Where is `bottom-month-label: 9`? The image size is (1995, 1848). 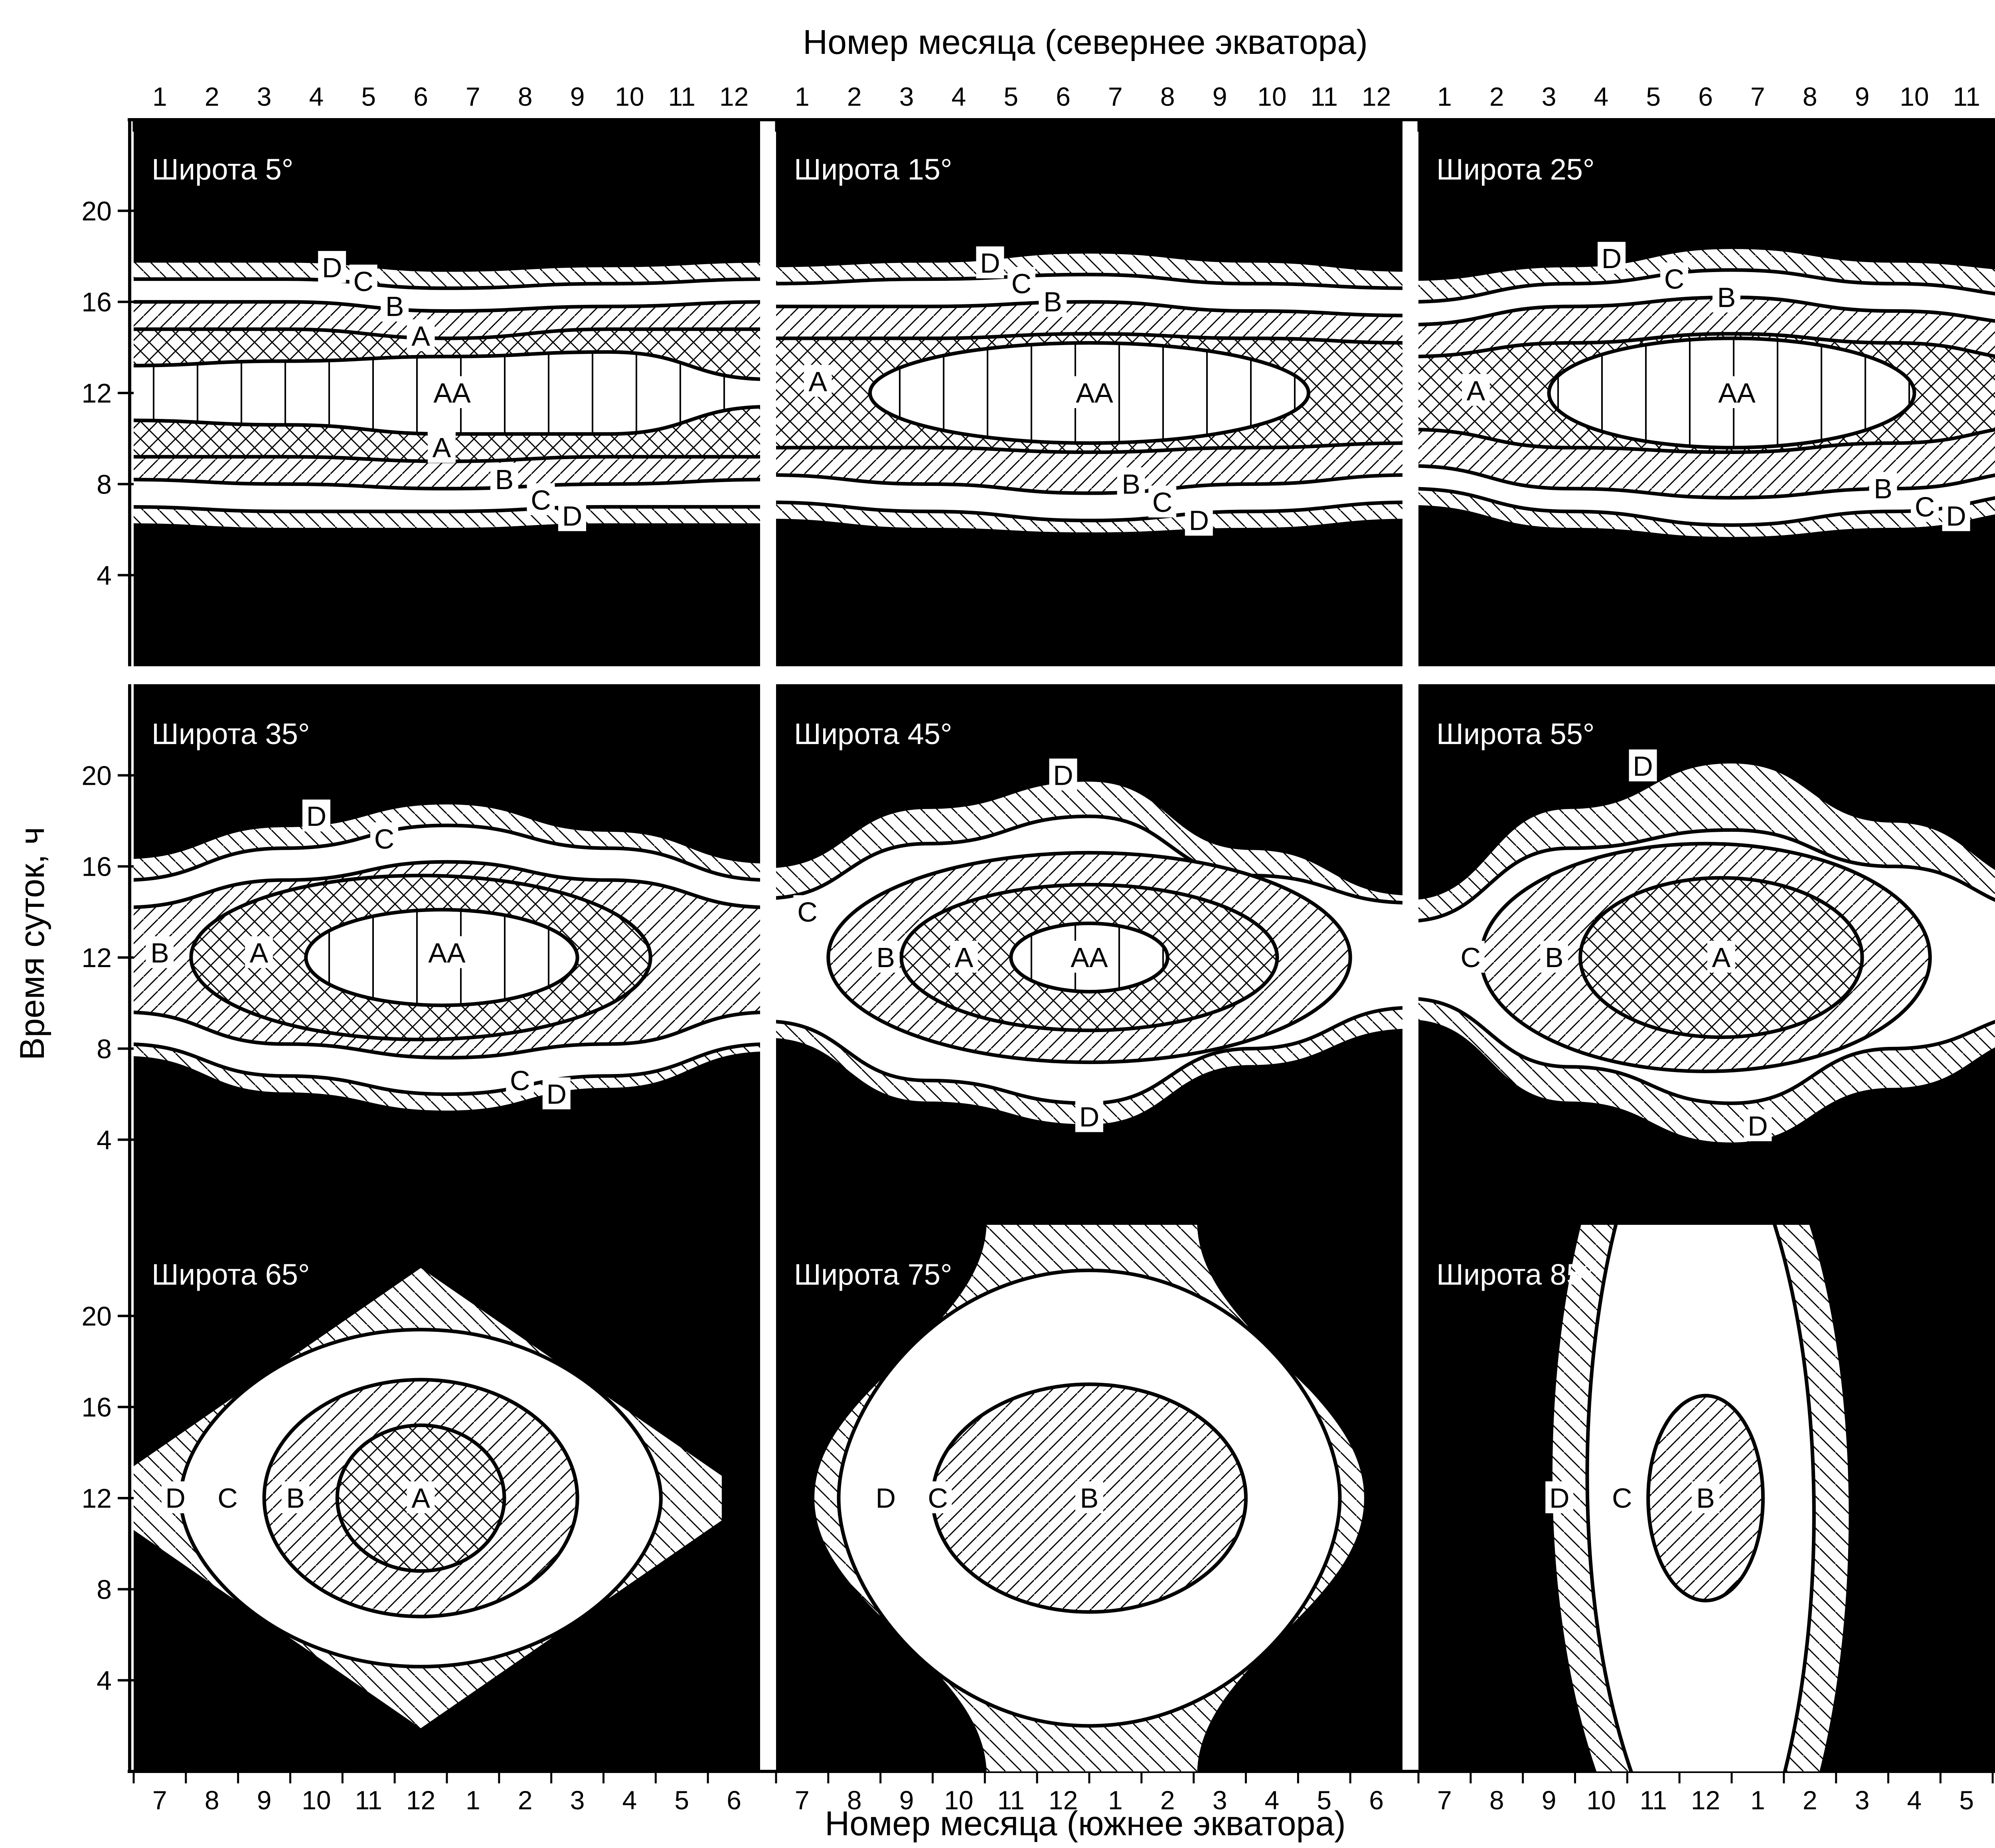 bottom-month-label: 9 is located at coordinates (264, 1800).